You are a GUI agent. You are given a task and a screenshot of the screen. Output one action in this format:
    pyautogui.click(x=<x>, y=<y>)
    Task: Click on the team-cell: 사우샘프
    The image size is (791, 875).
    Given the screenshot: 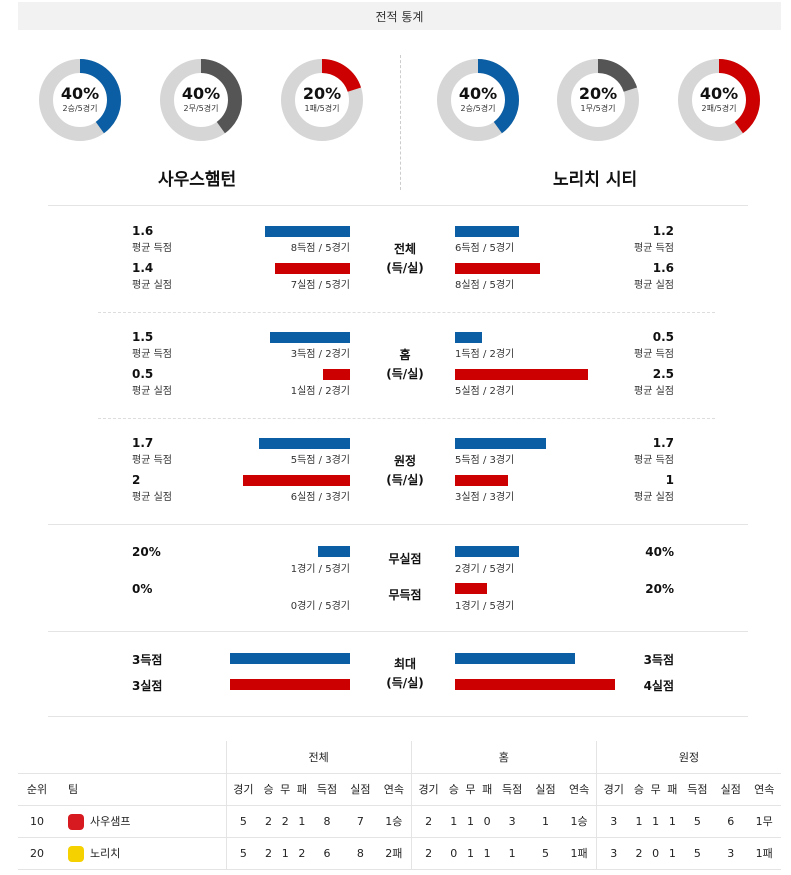 What is the action you would take?
    pyautogui.click(x=141, y=821)
    